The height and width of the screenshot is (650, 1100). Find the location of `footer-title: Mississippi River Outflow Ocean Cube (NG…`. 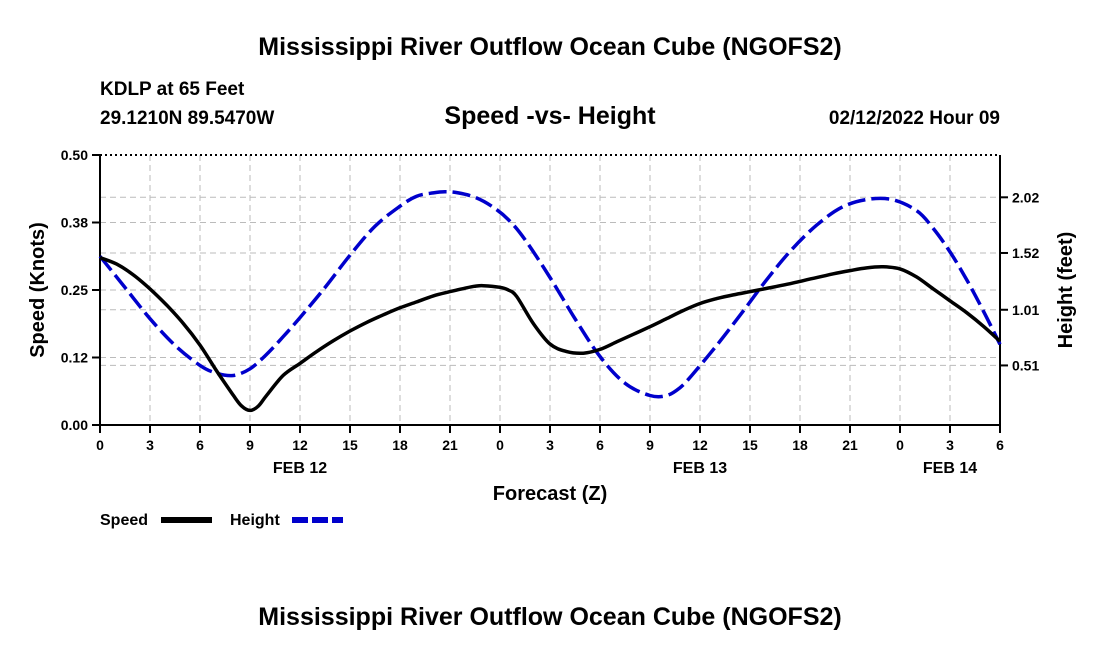

footer-title: Mississippi River Outflow Ocean Cube (NG… is located at coordinates (549, 617).